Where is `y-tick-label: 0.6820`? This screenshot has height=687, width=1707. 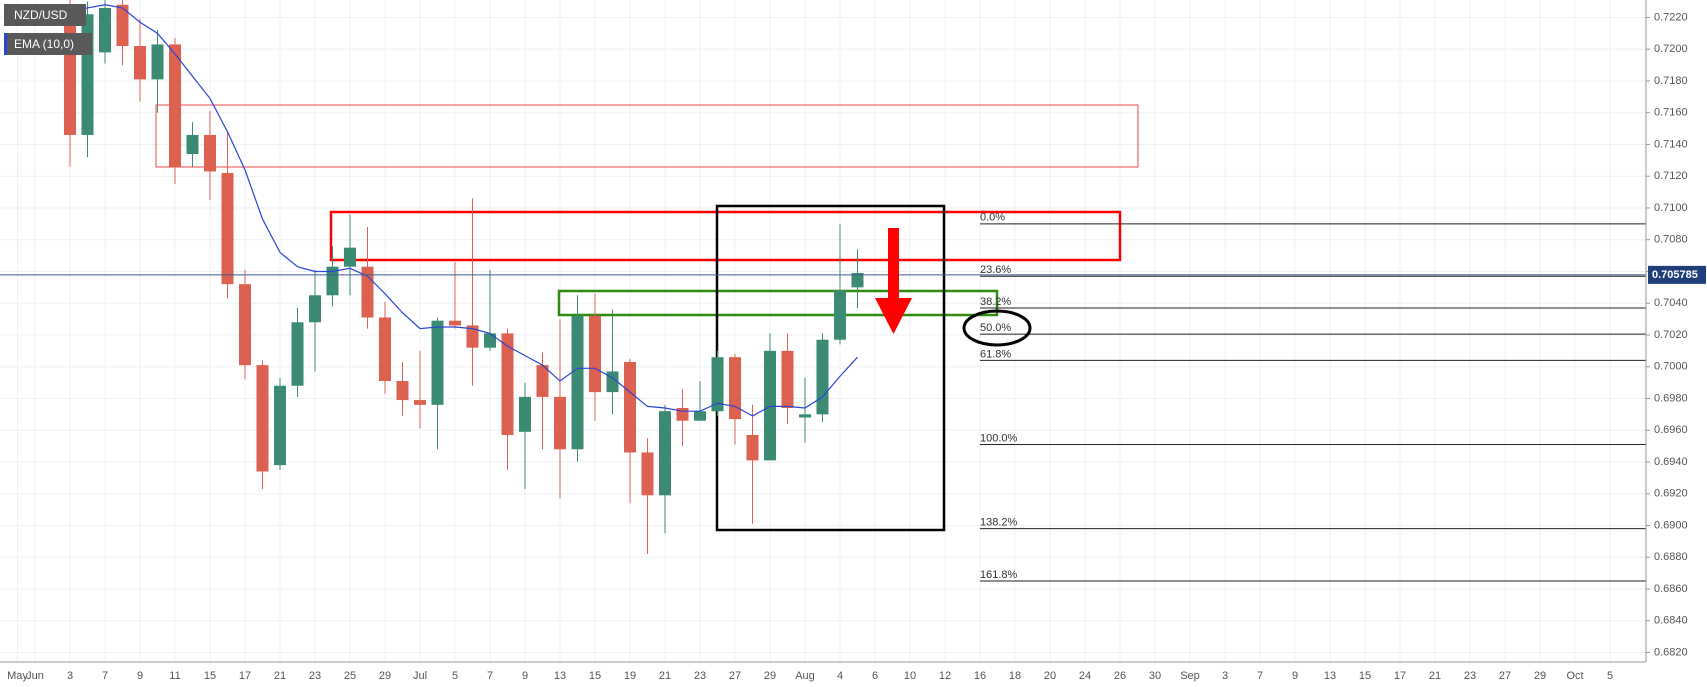
y-tick-label: 0.6820 is located at coordinates (1671, 652).